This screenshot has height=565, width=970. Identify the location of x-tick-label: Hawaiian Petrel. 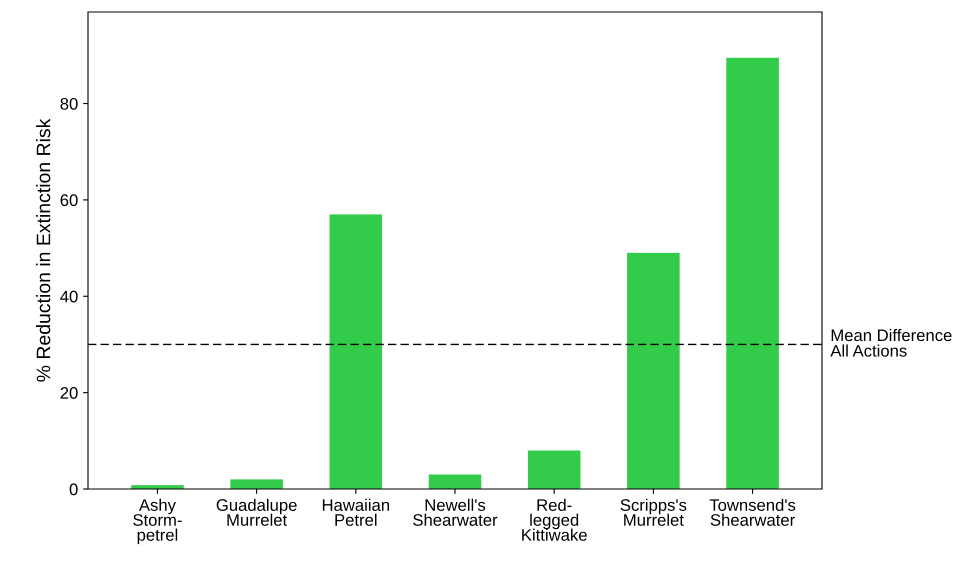
(356, 512).